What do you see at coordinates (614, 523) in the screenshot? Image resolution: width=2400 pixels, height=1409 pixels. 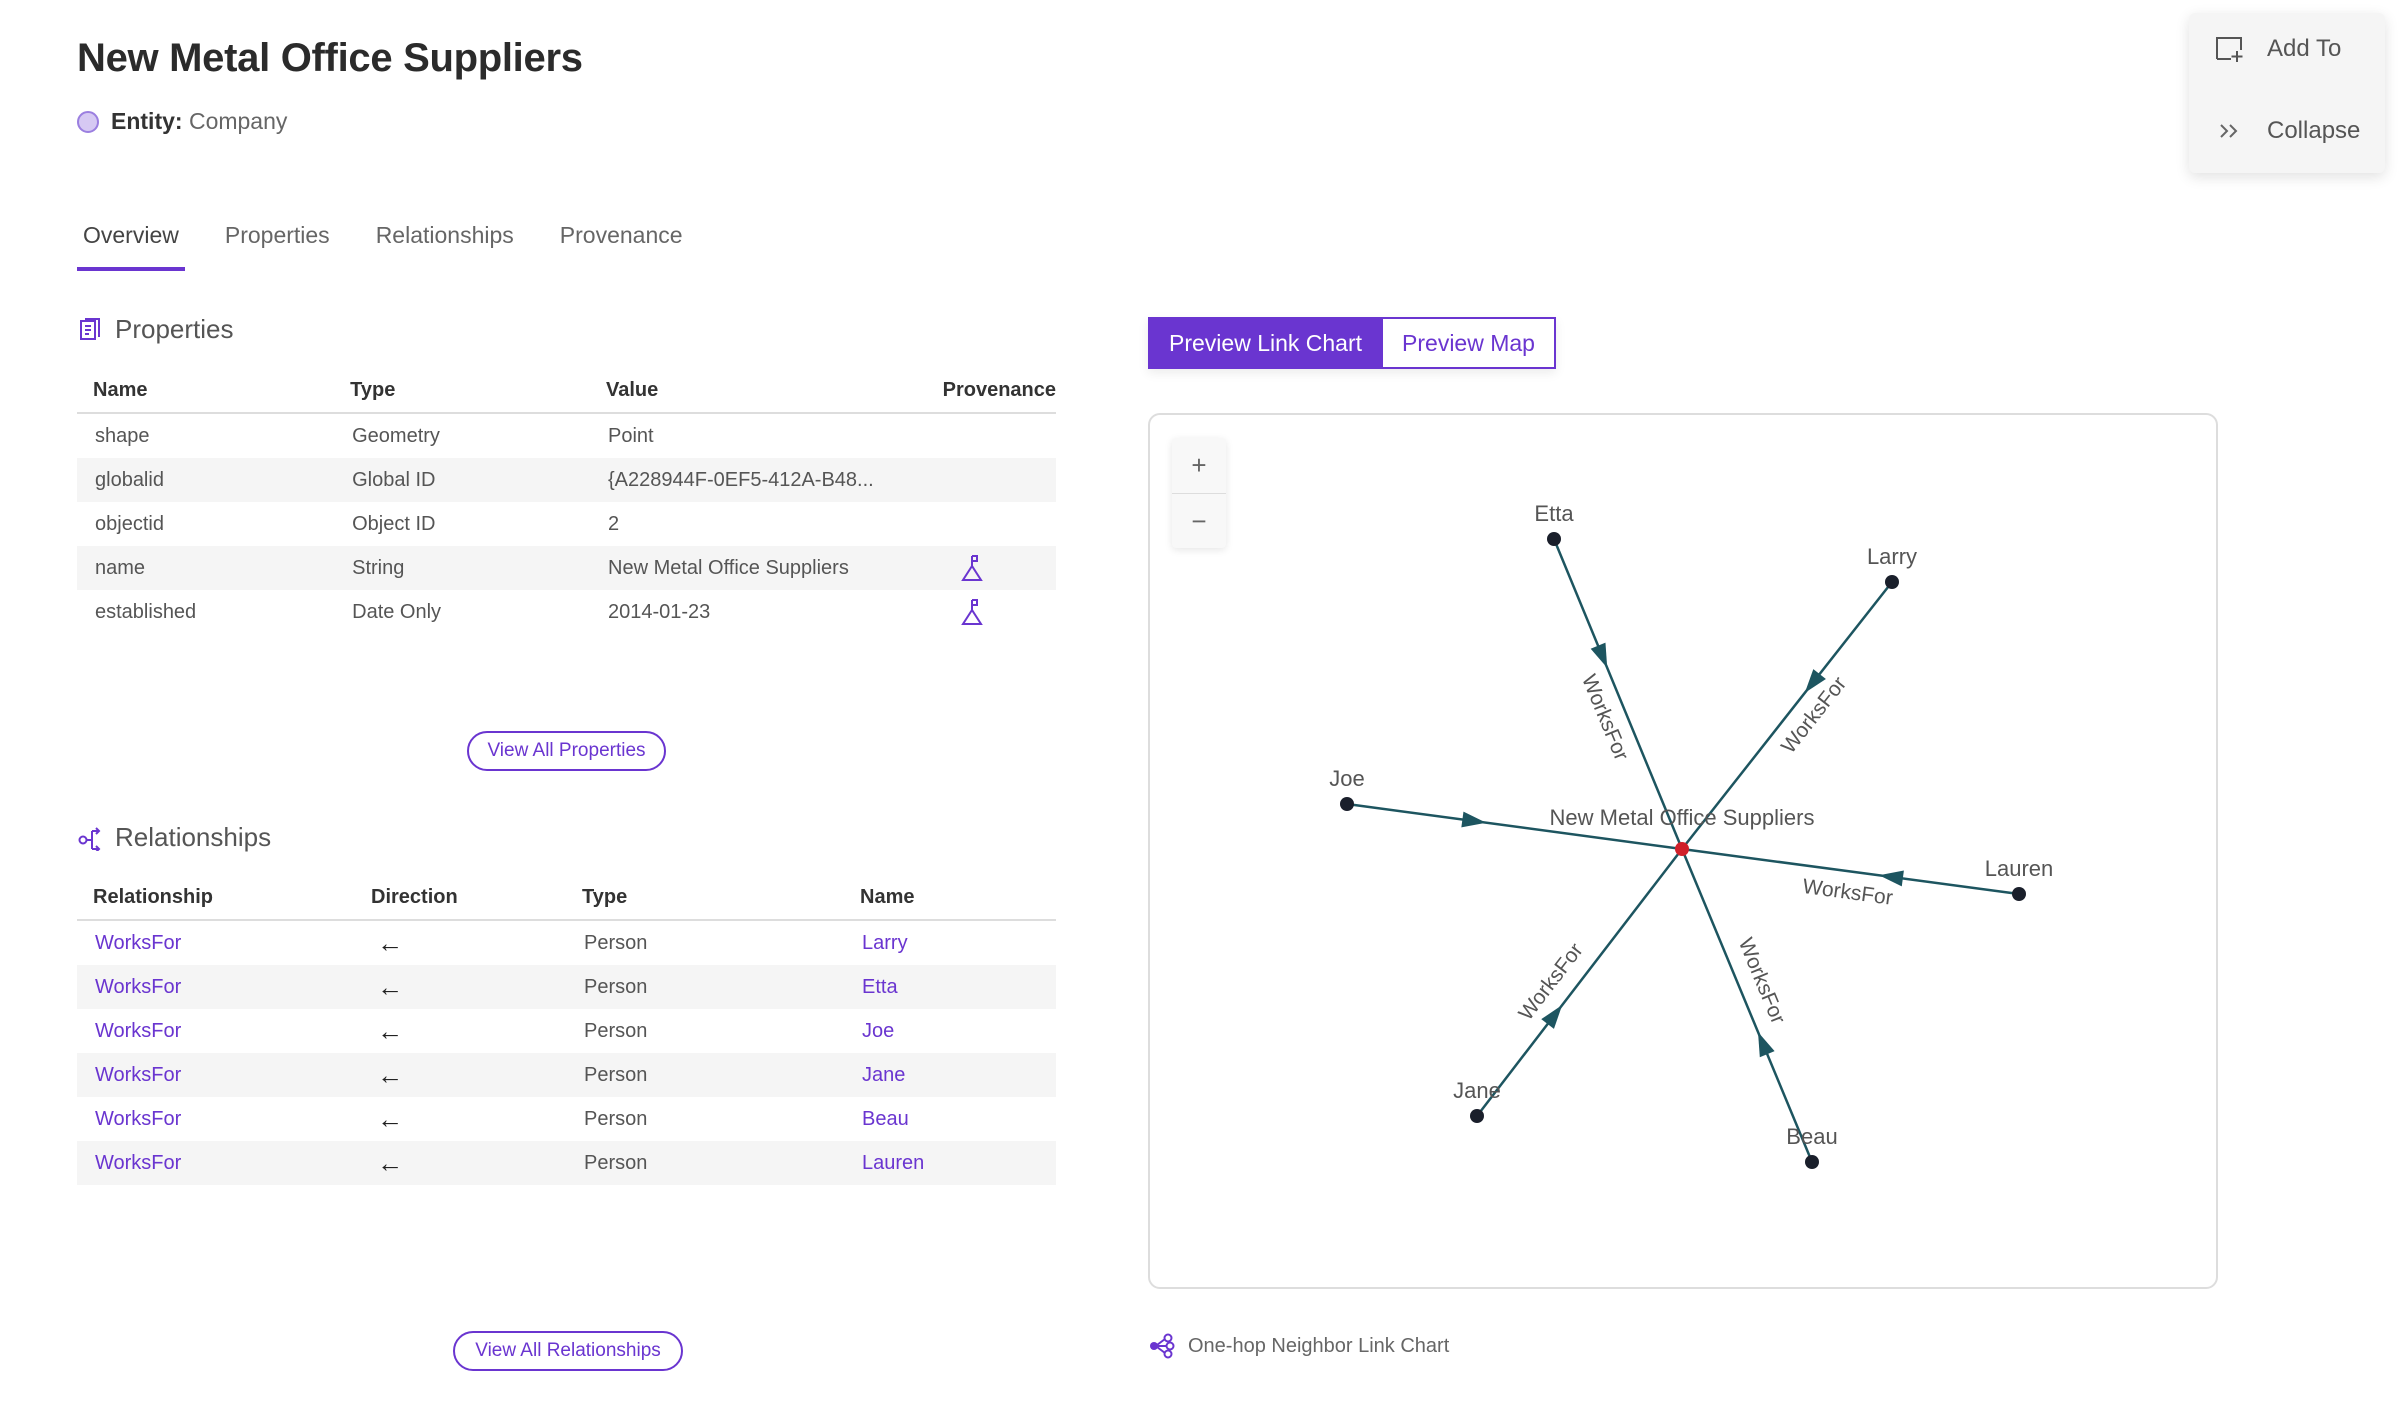 I see `property-value: 2` at bounding box center [614, 523].